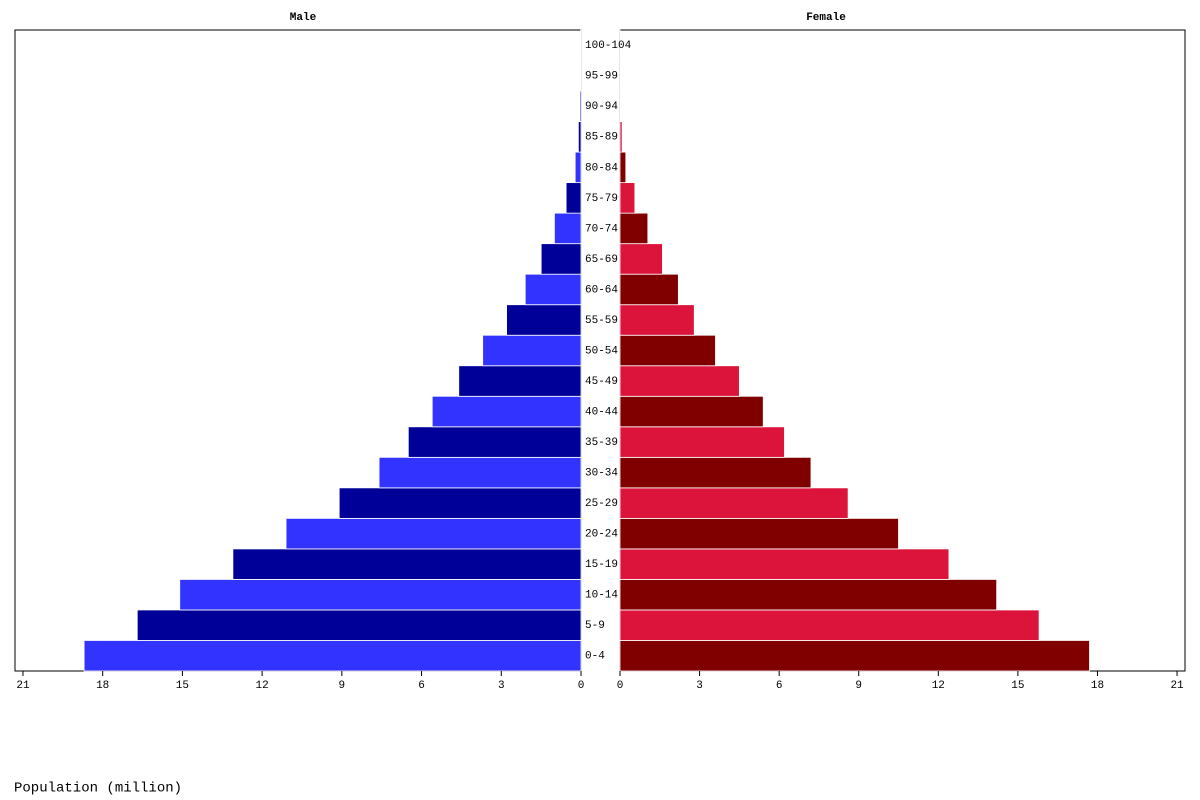 The image size is (1200, 800). Describe the element at coordinates (601, 290) in the screenshot. I see `age-label: 60-64` at that location.